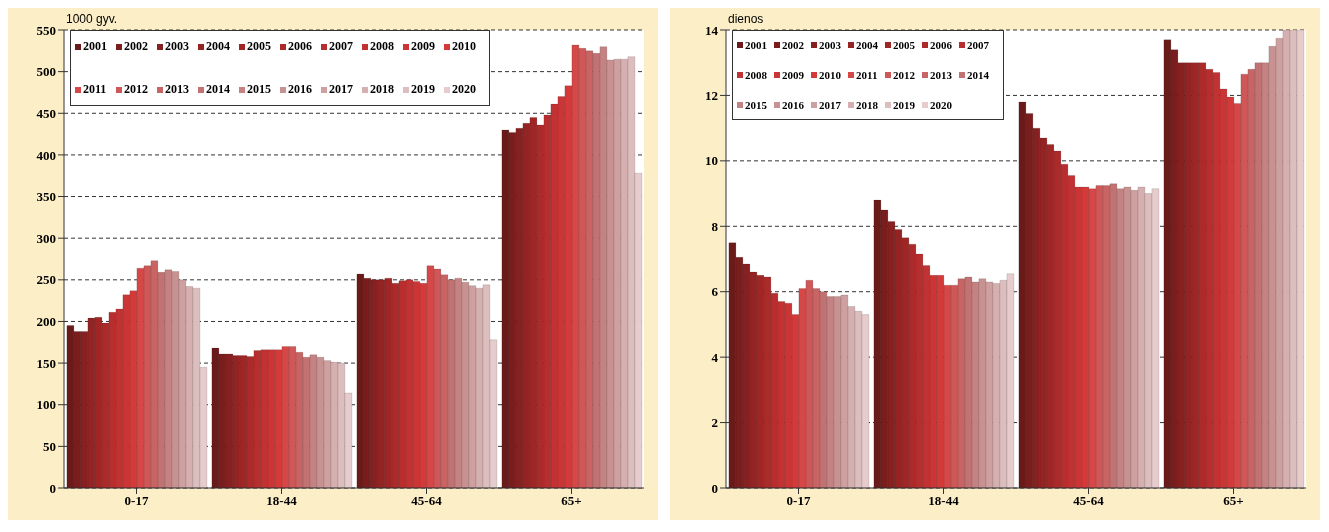 The width and height of the screenshot is (1329, 532). I want to click on y-tick-label: 350, so click(46, 197).